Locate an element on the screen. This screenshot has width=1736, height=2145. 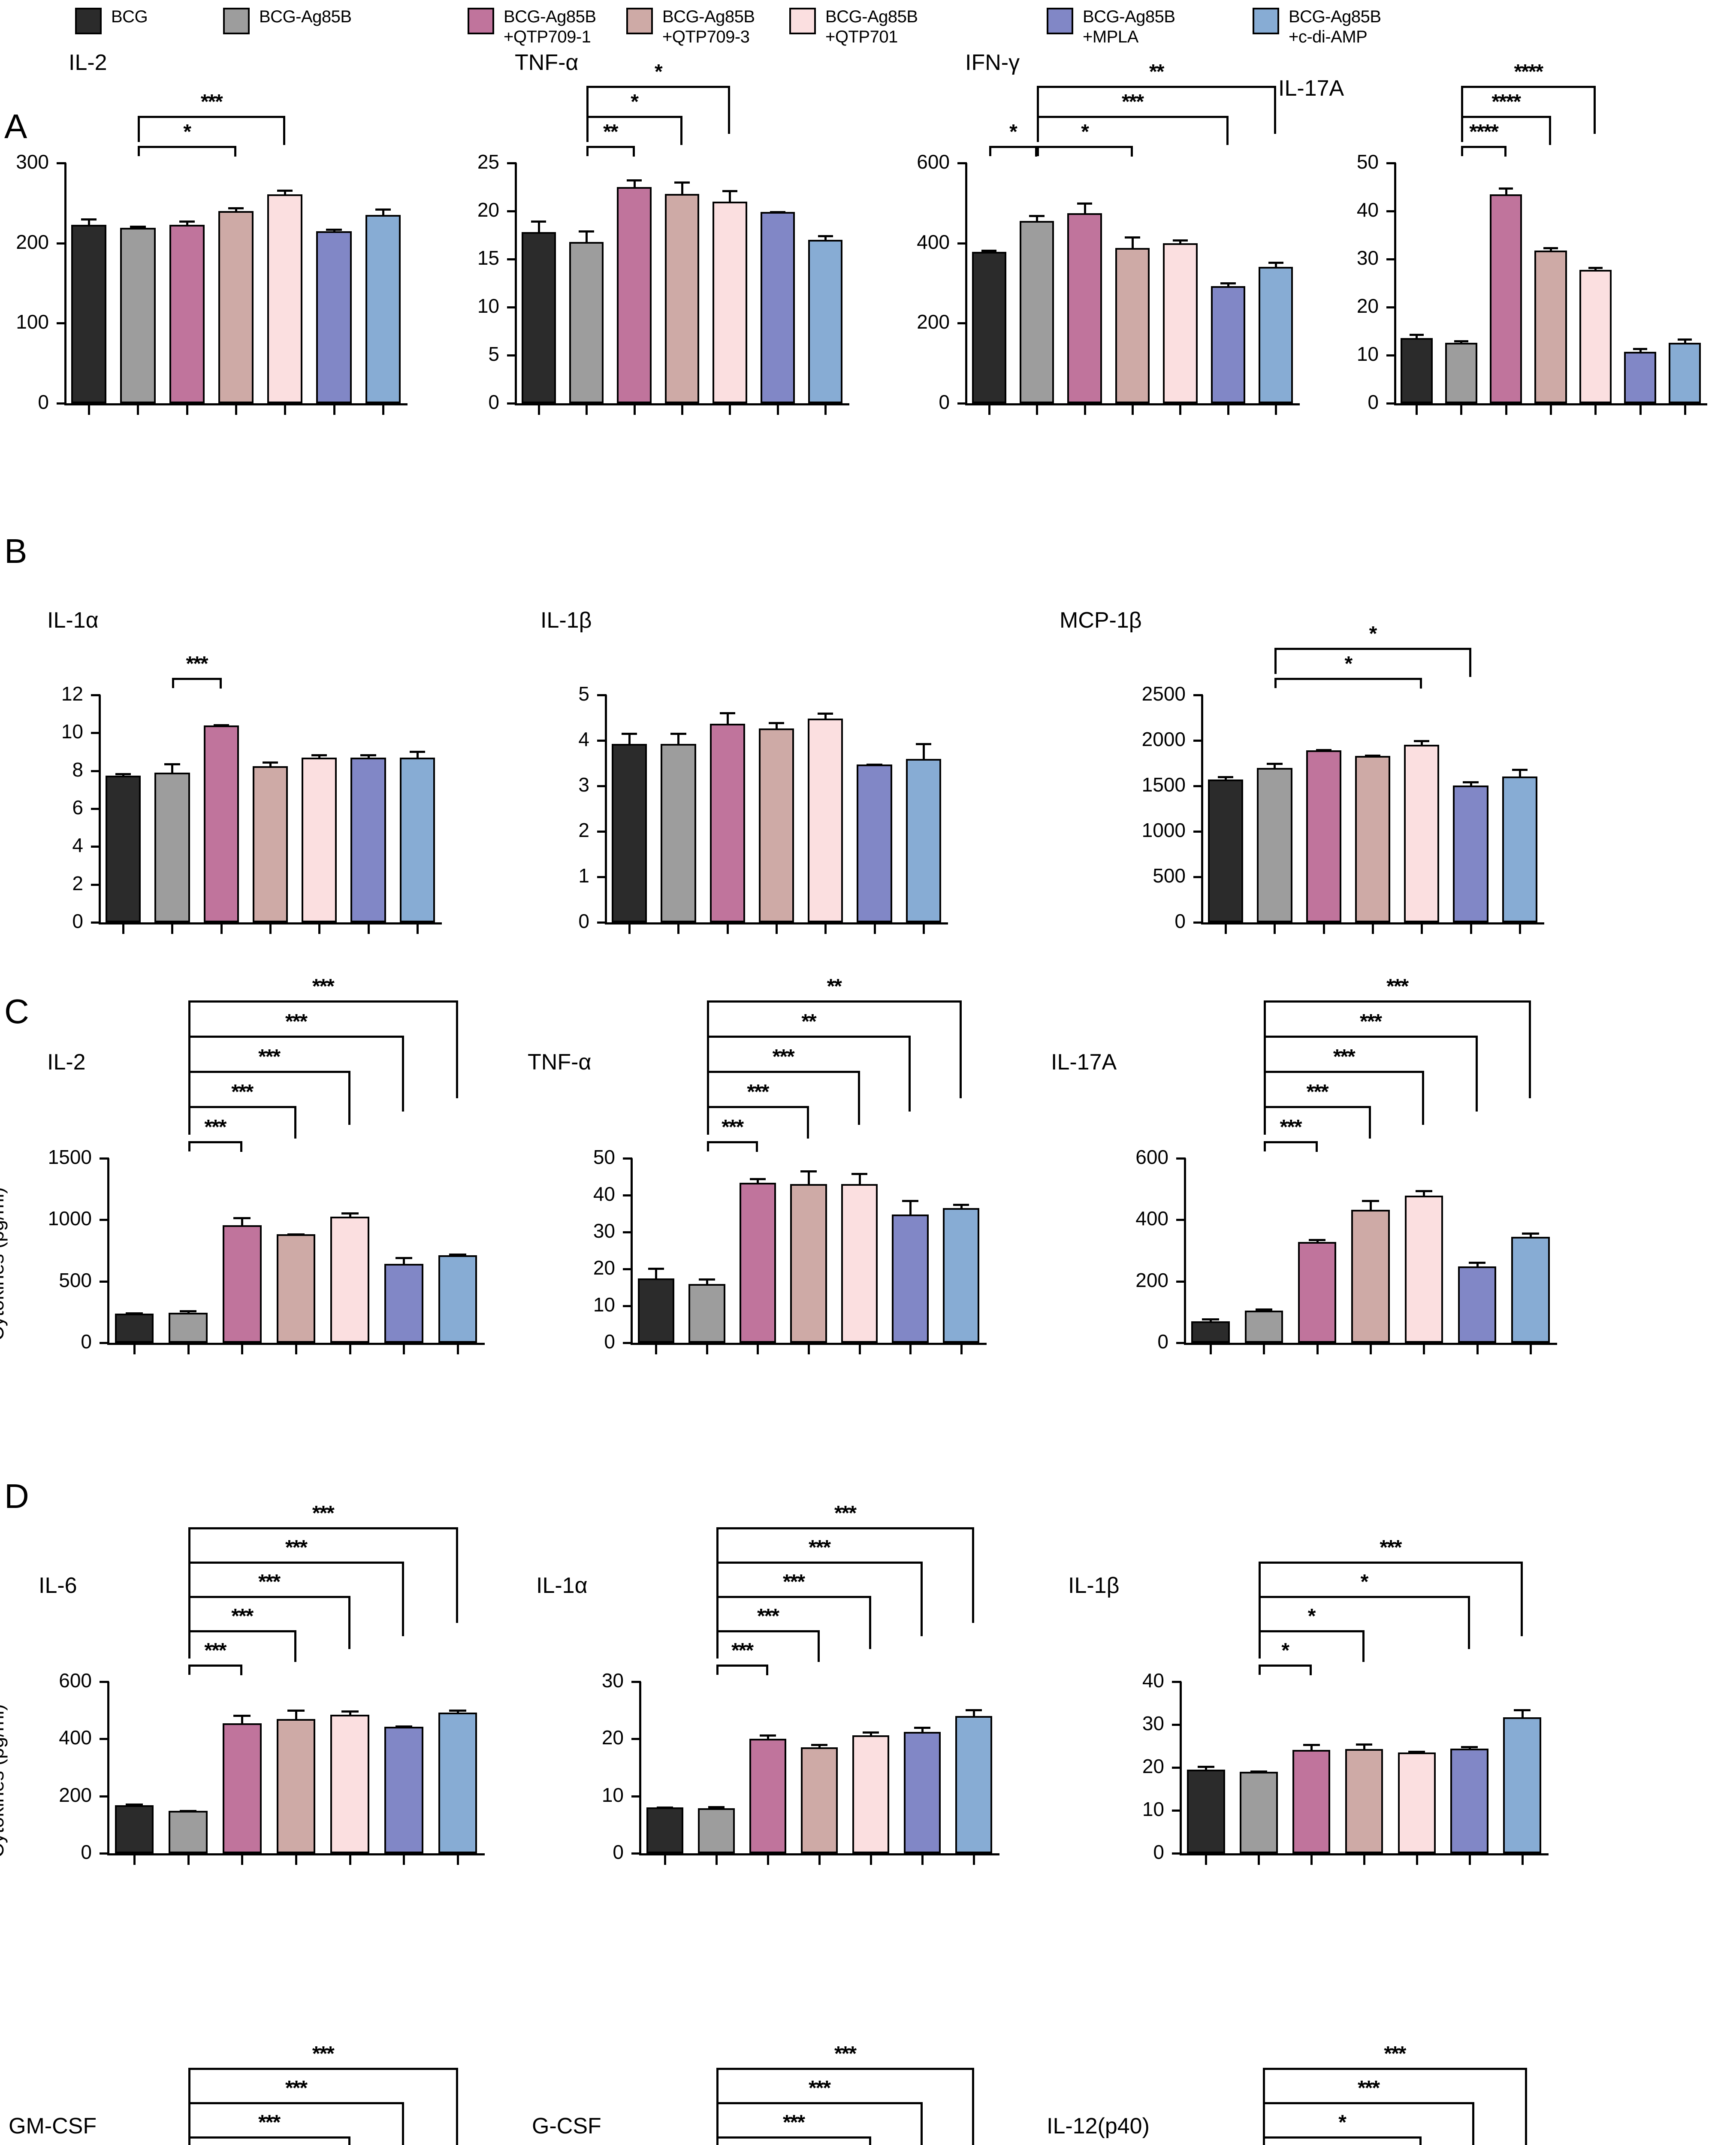
plot-area: 0 200 400 600 * * *** ** is located at coordinates (1108, 239).